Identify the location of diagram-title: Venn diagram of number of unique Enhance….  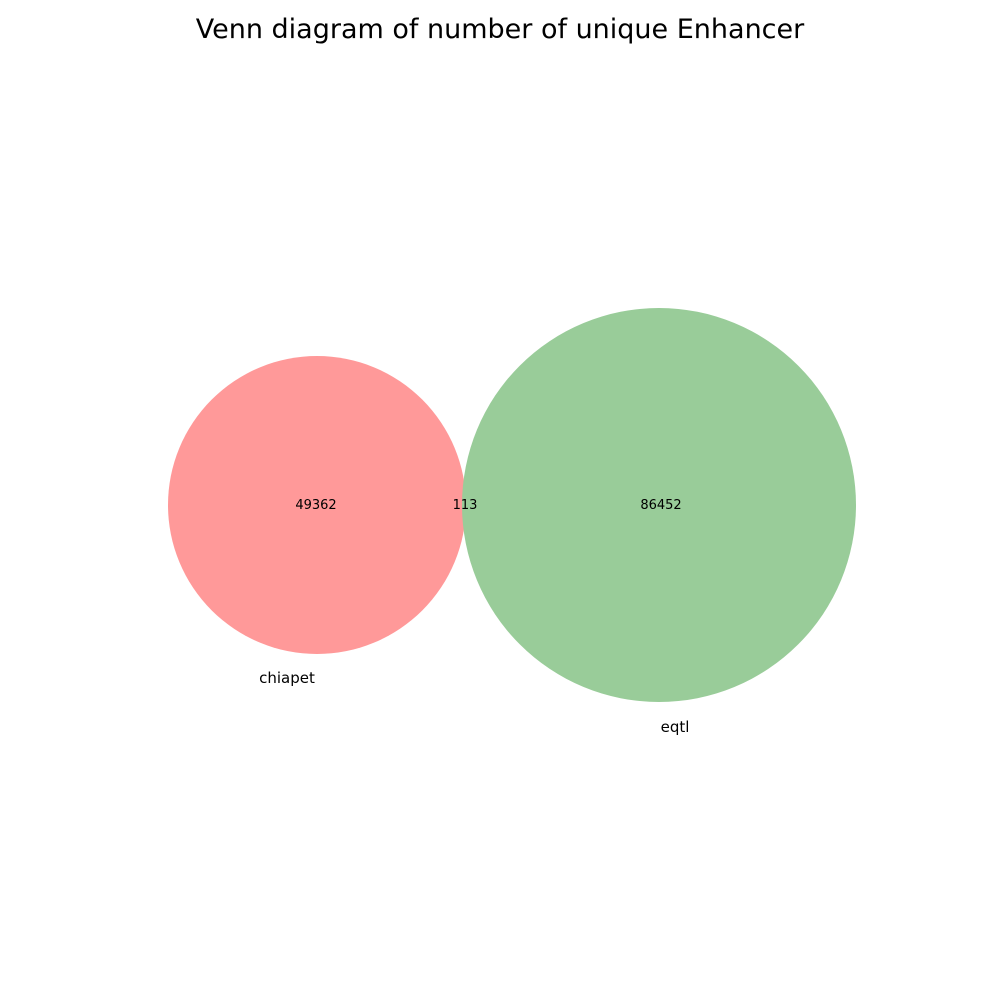
(500, 29).